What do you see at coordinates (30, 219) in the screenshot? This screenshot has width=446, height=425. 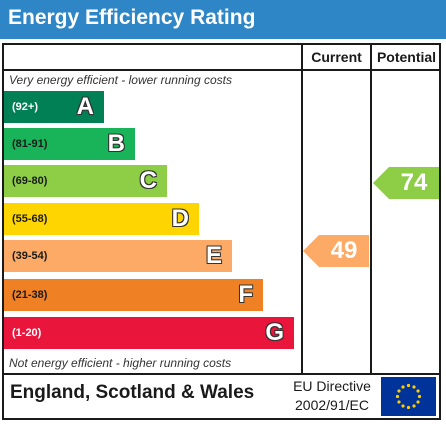 I see `band-range-label: (55-68)` at bounding box center [30, 219].